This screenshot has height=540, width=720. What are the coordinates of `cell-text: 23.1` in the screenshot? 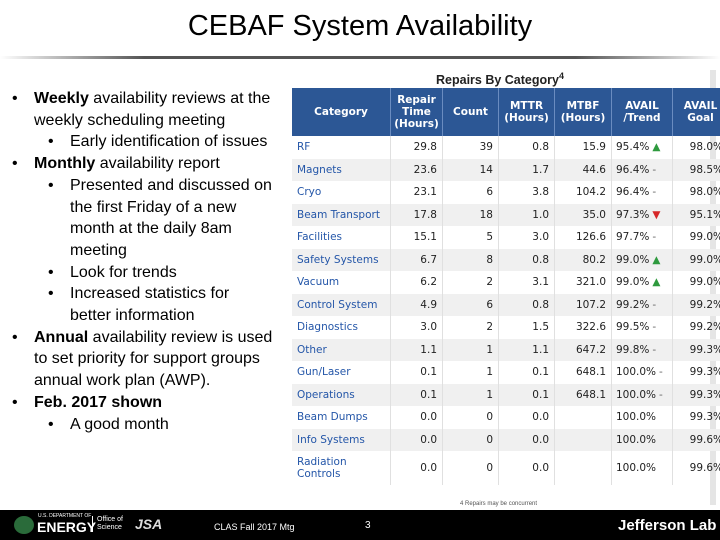 It's located at (425, 192).